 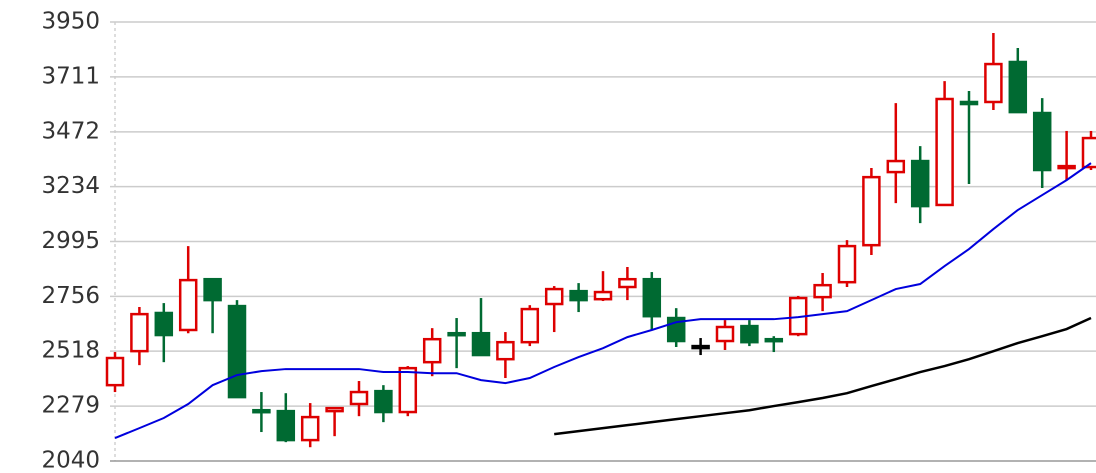 I want to click on y-tick-label: 2040, so click(x=70, y=460).